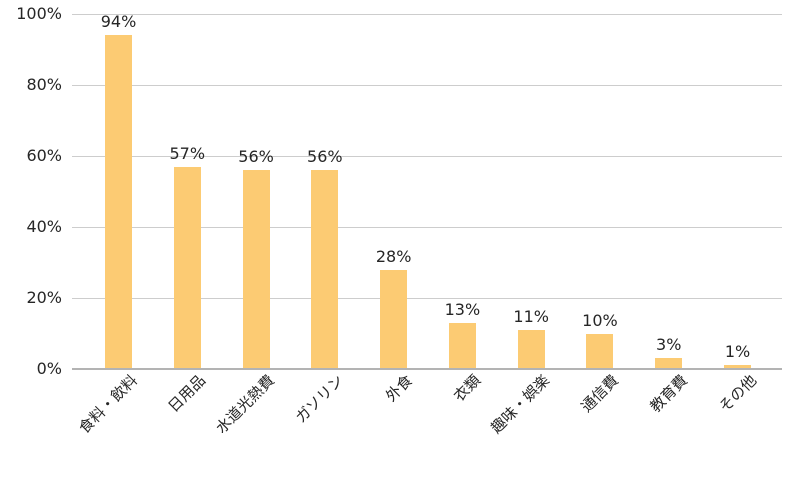 Image resolution: width=800 pixels, height=504 pixels. I want to click on y-axis-tick-label: 100%, so click(39, 13).